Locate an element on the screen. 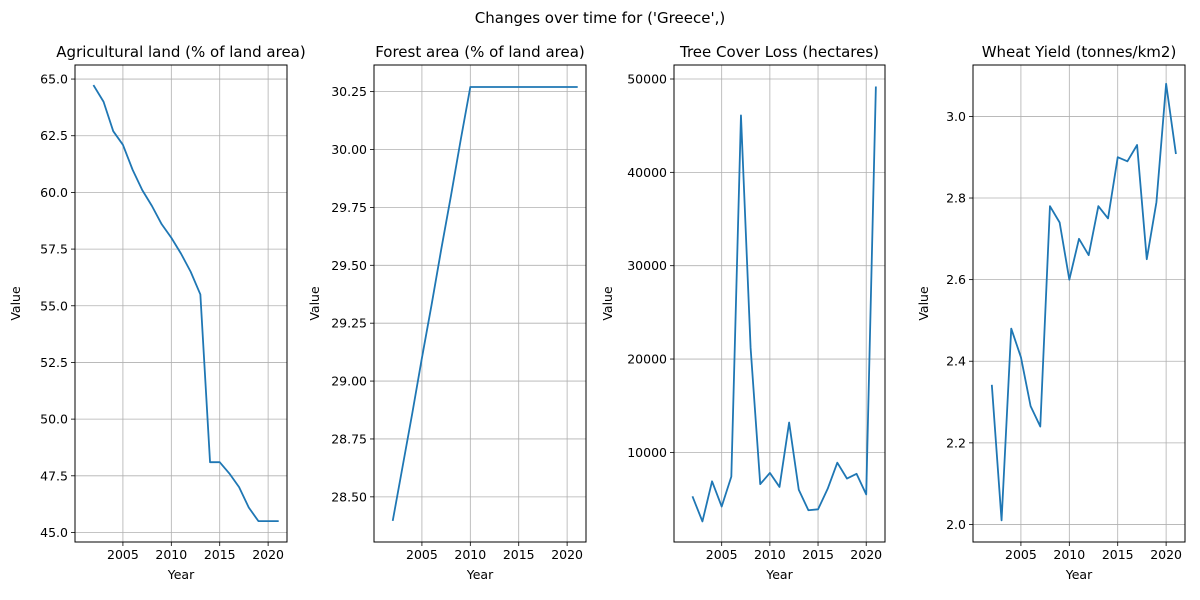 This screenshot has width=1200, height=600. y-tick-label: 29.25 is located at coordinates (349, 323).